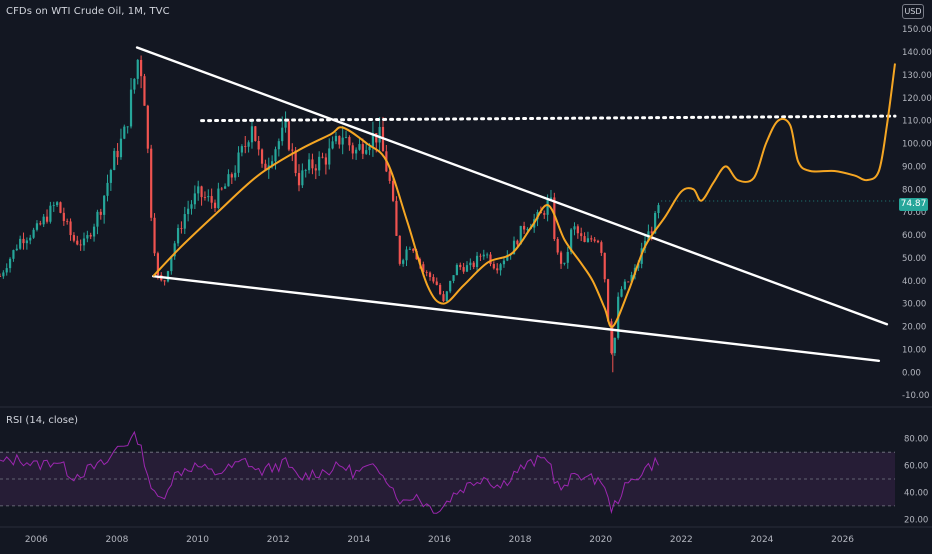 This screenshot has height=554, width=932. I want to click on price-axis-tick-label: 120.00, so click(917, 99).